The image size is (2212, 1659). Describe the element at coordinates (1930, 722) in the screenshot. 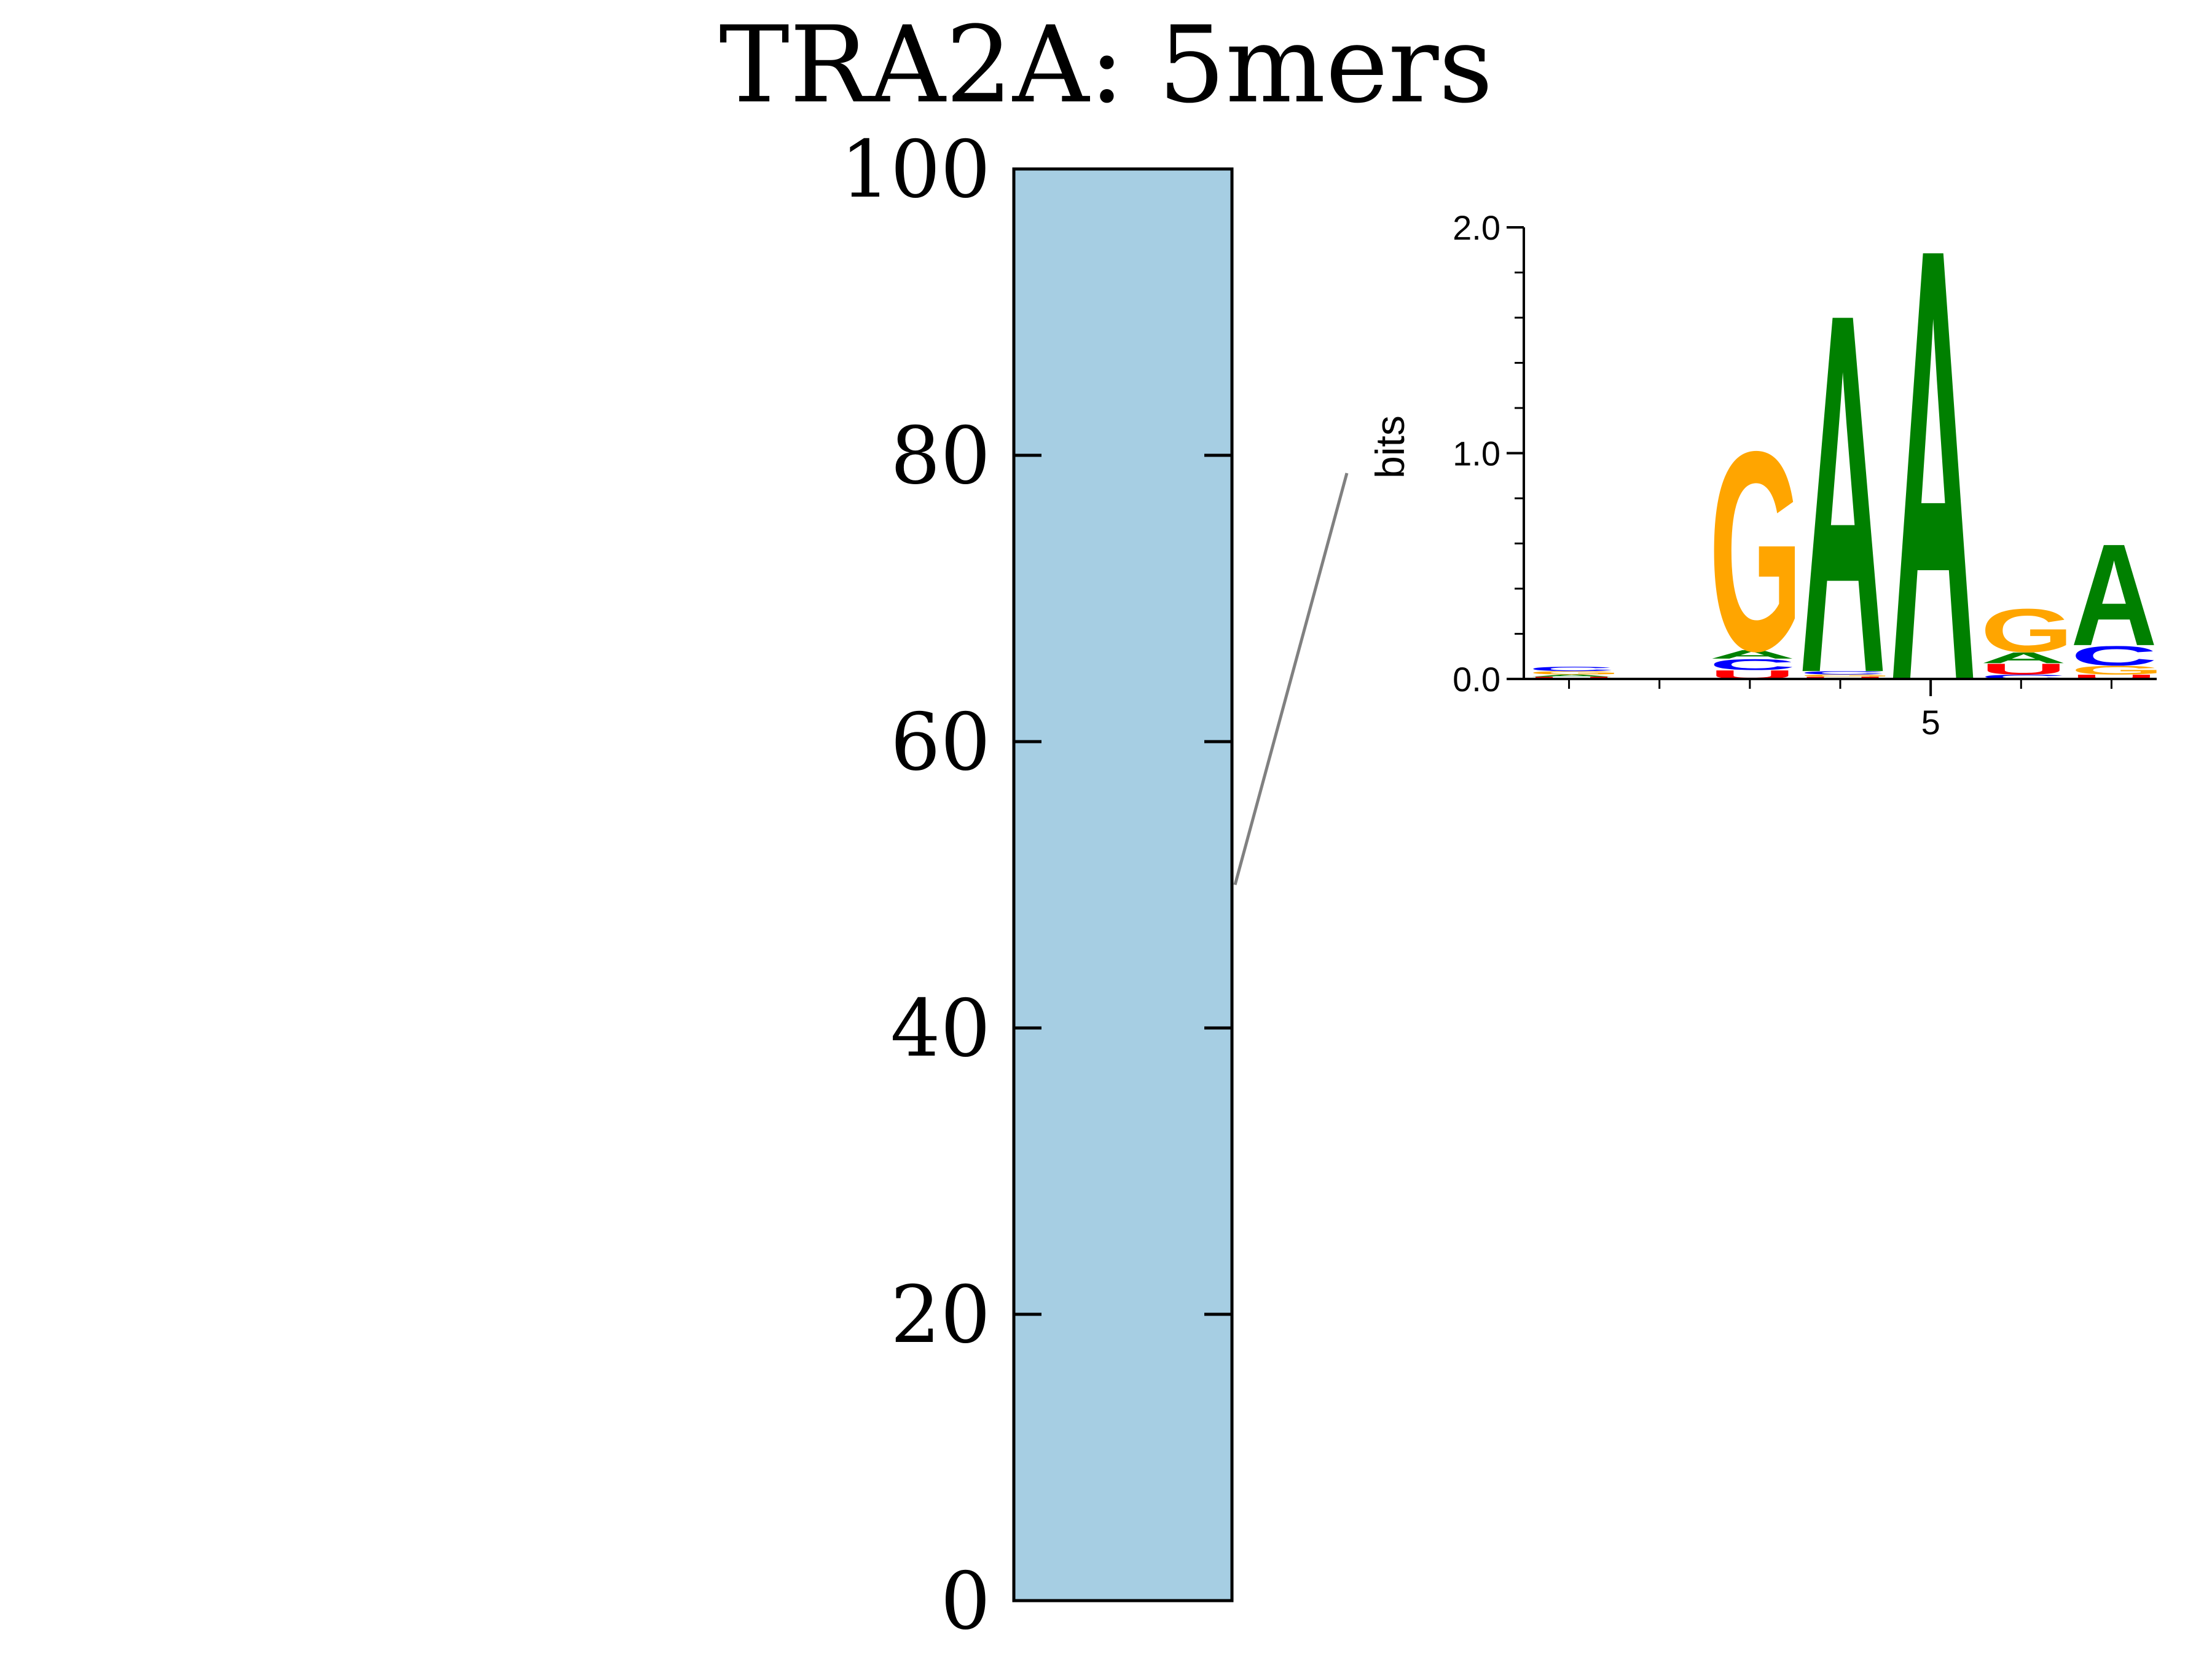

I see `inset-x-tick-label: 5` at that location.